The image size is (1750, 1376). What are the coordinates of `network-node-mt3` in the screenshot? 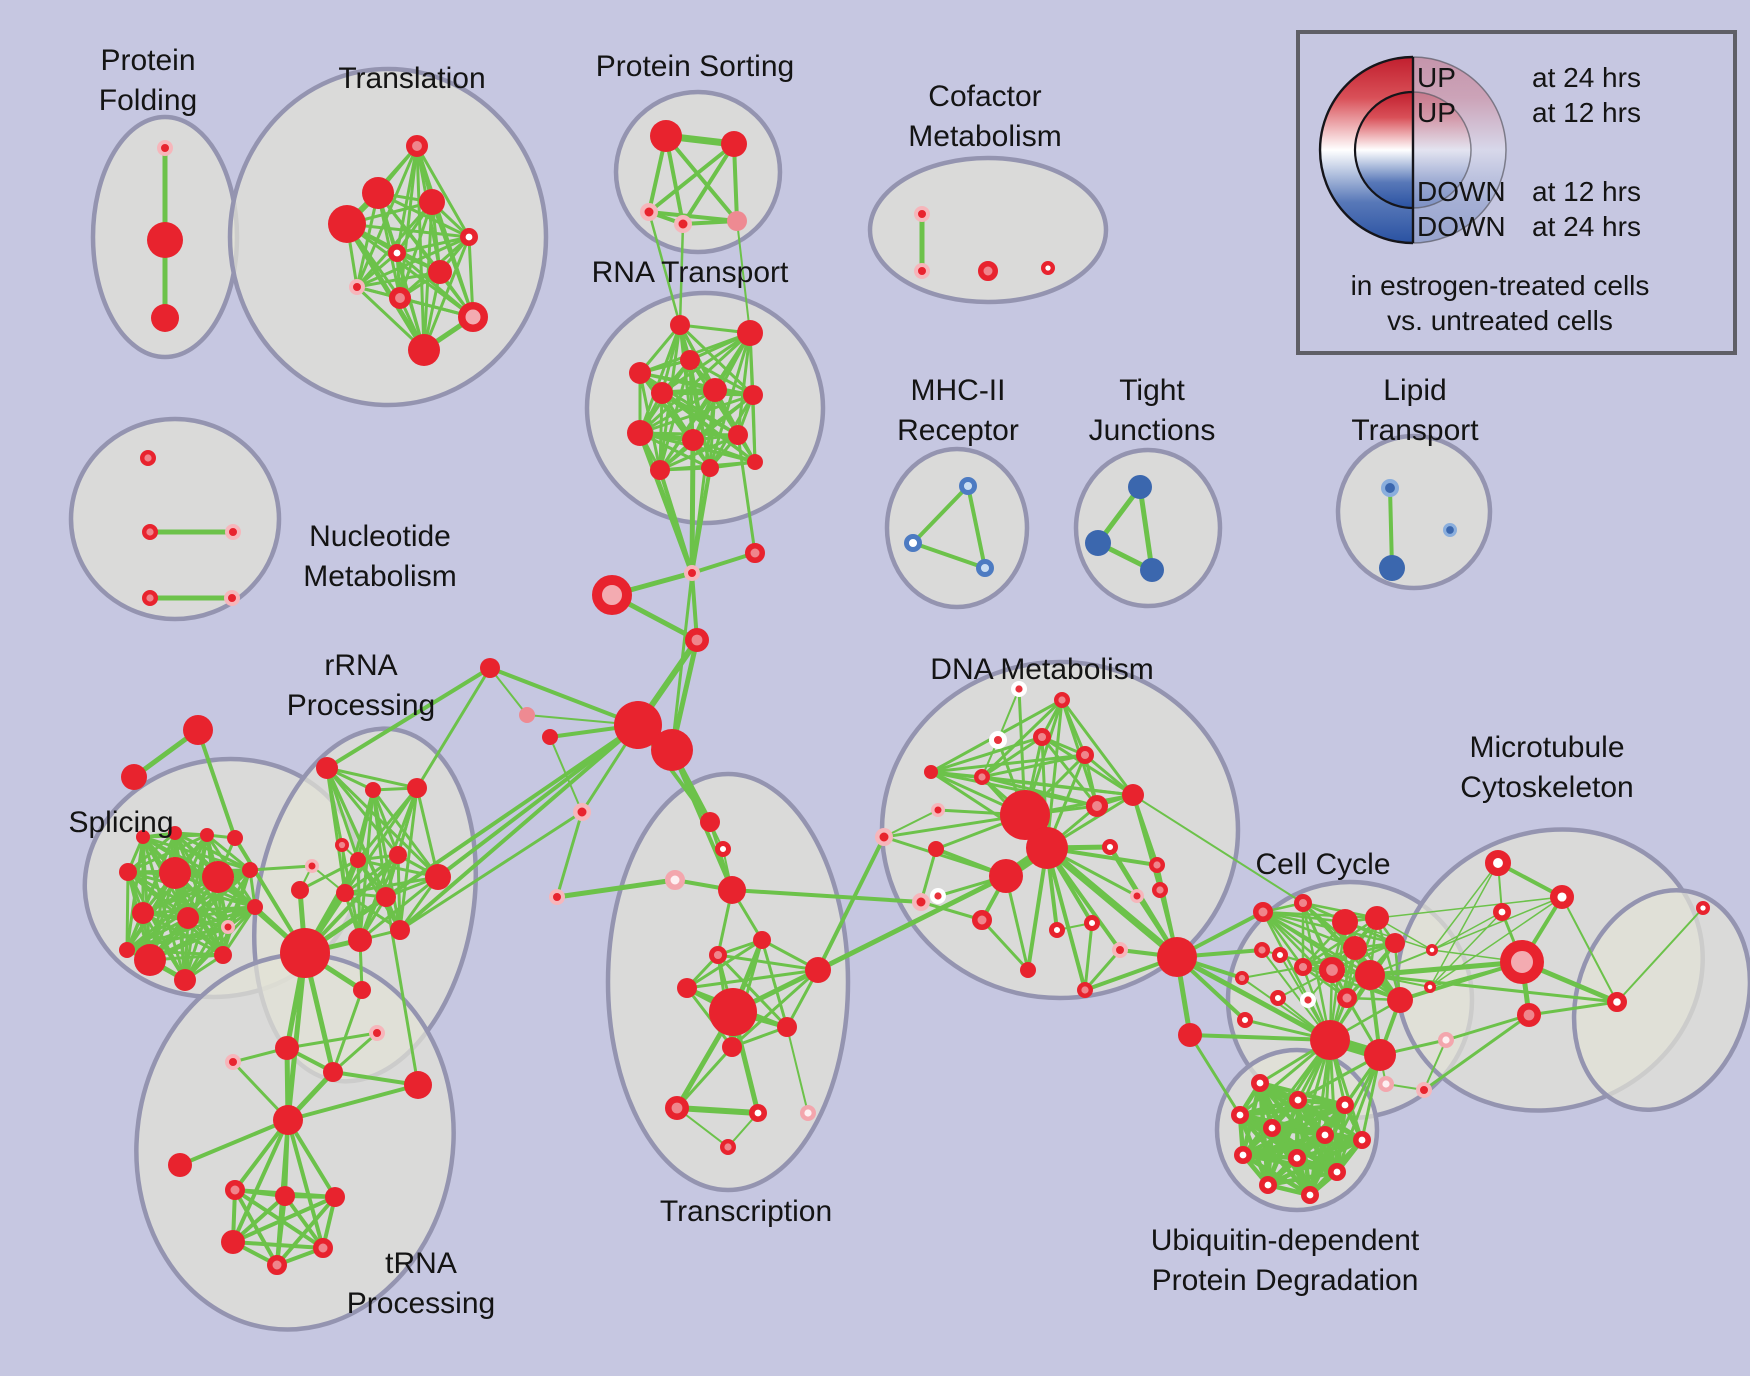 It's located at (1522, 962).